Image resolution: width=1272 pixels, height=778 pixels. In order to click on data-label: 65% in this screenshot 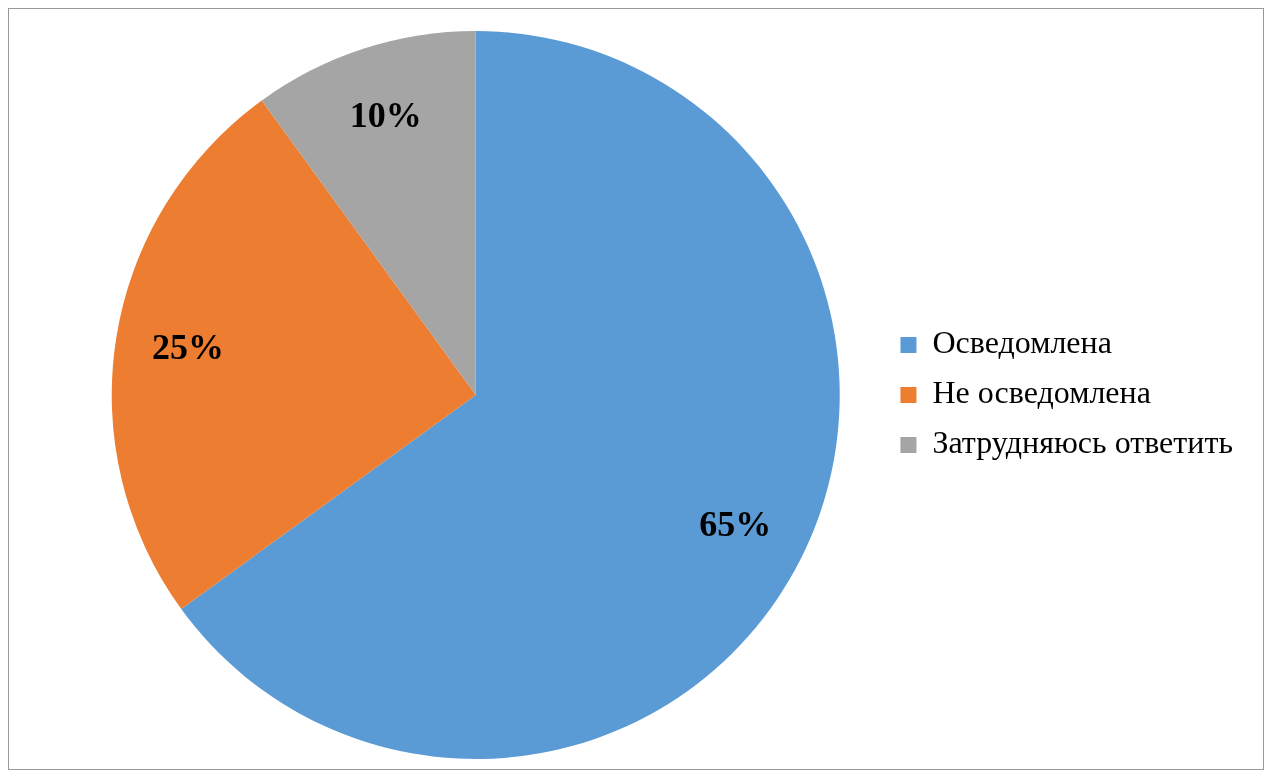, I will do `click(735, 524)`.